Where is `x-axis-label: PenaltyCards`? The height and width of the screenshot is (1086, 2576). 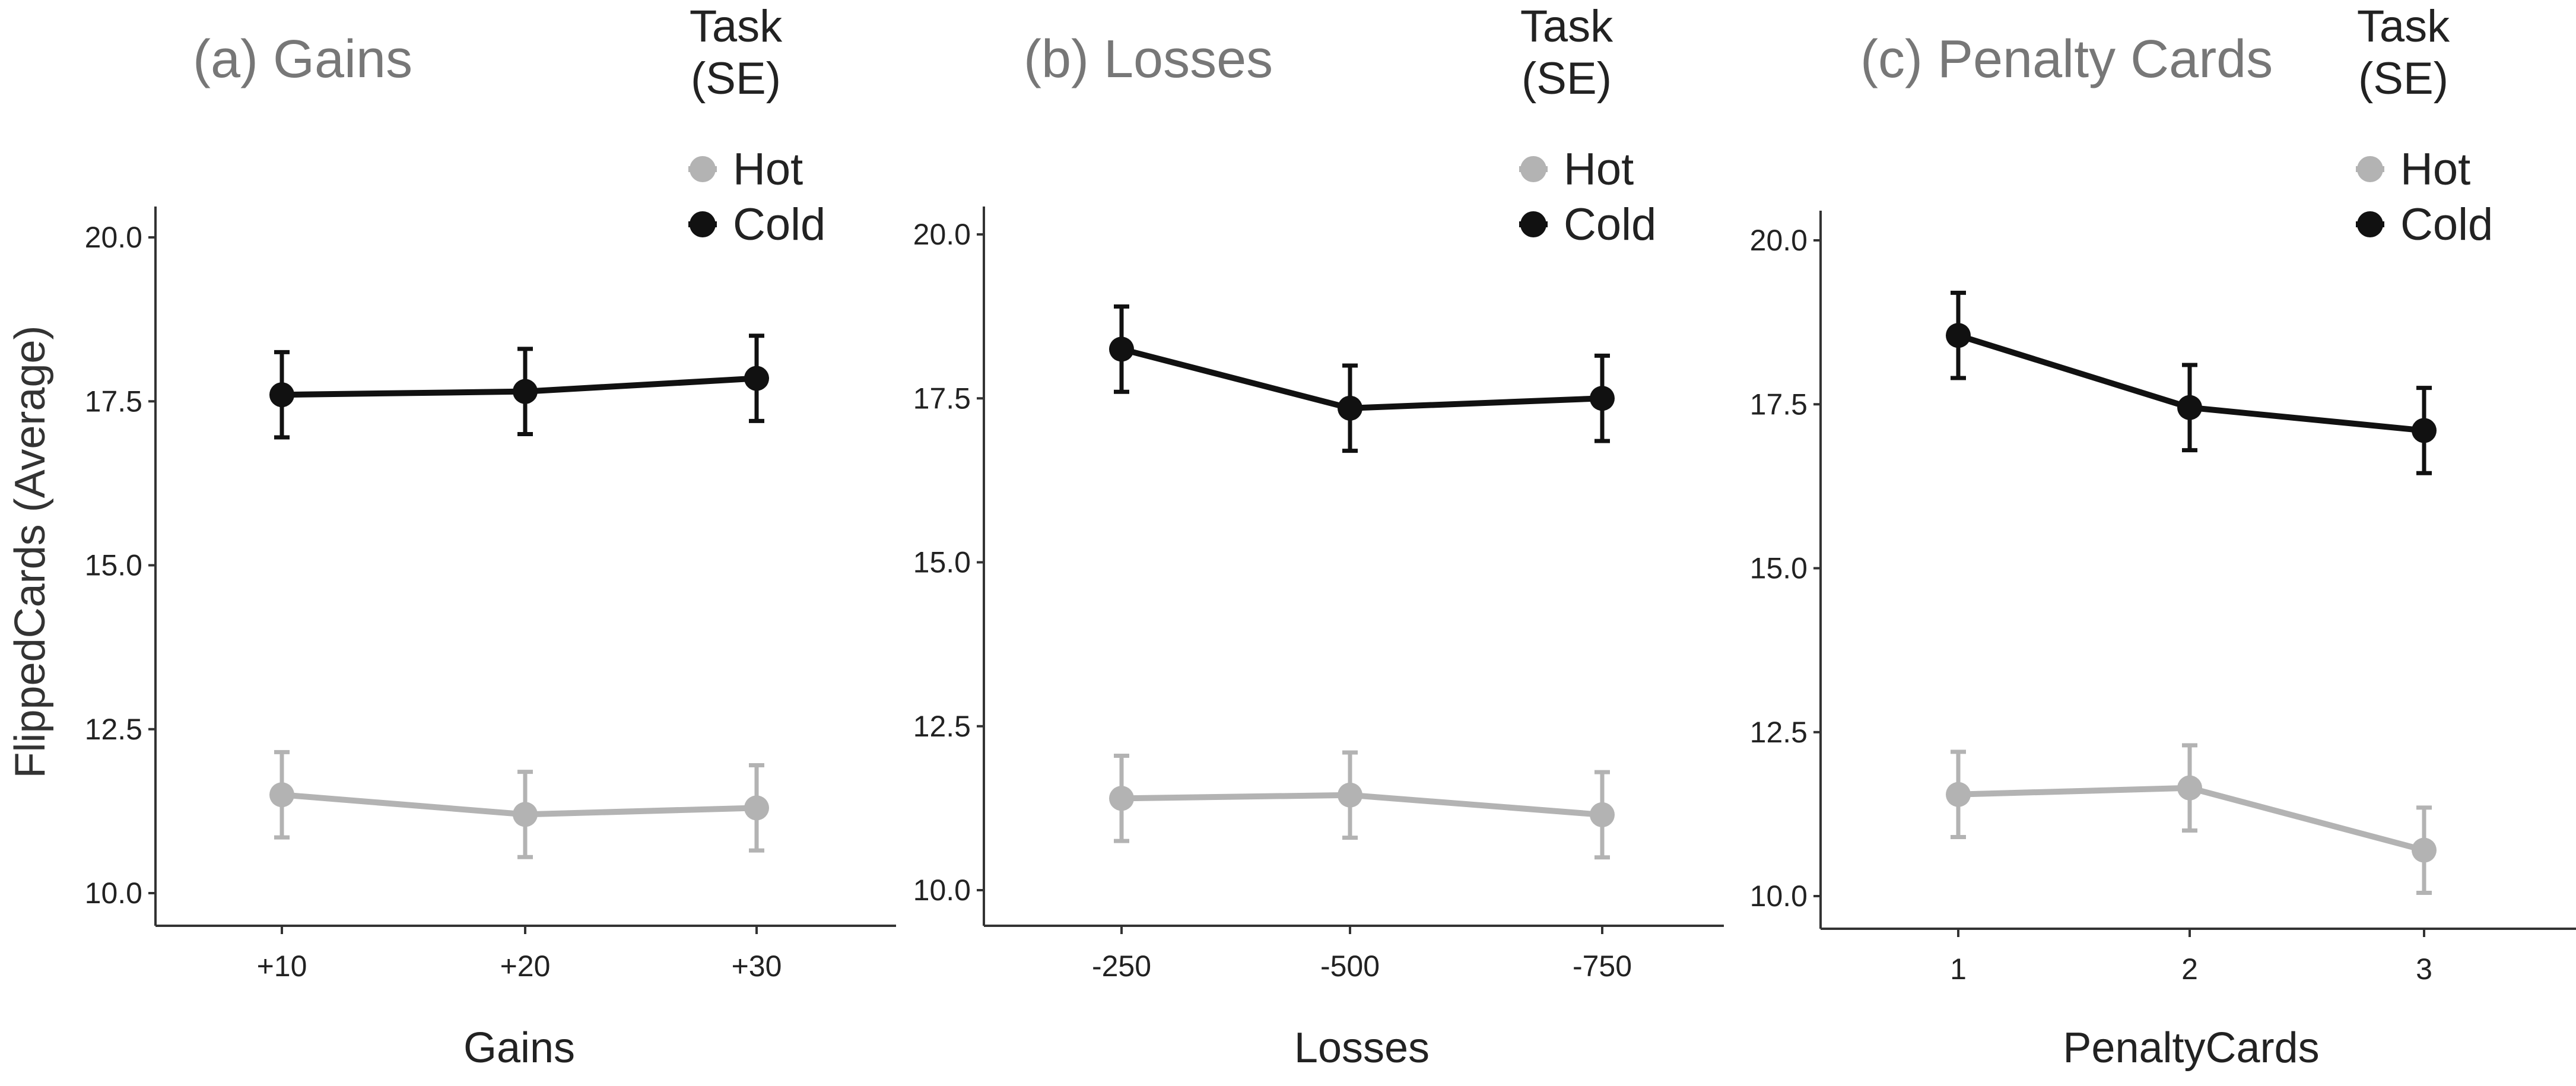
x-axis-label: PenaltyCards is located at coordinates (2191, 1048).